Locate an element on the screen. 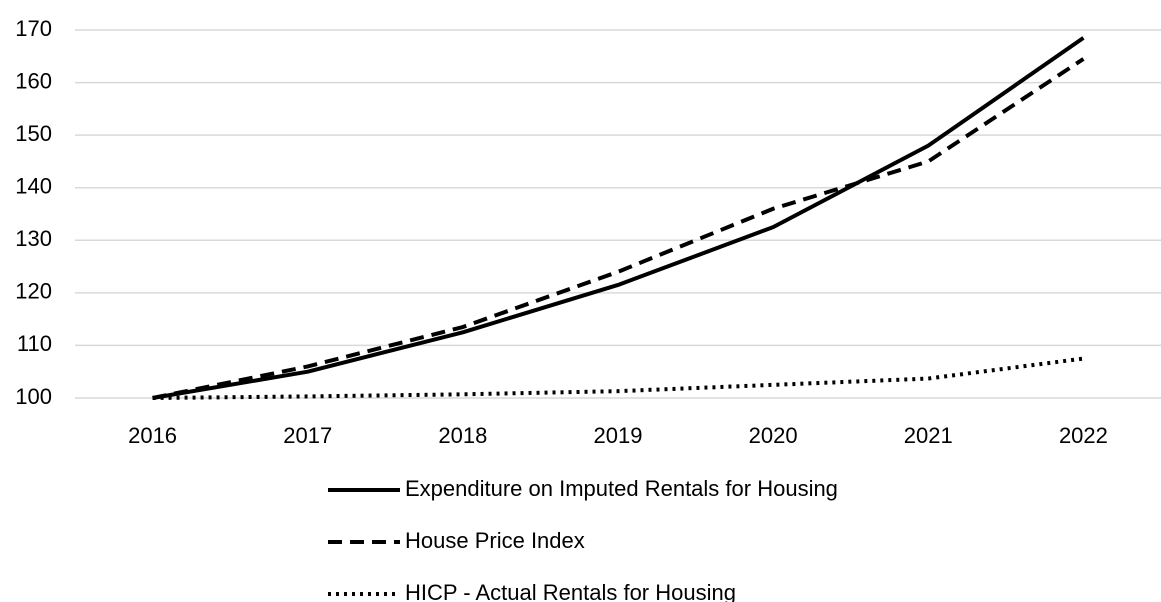 The image size is (1161, 602). y-tick-label: 100 is located at coordinates (33, 396).